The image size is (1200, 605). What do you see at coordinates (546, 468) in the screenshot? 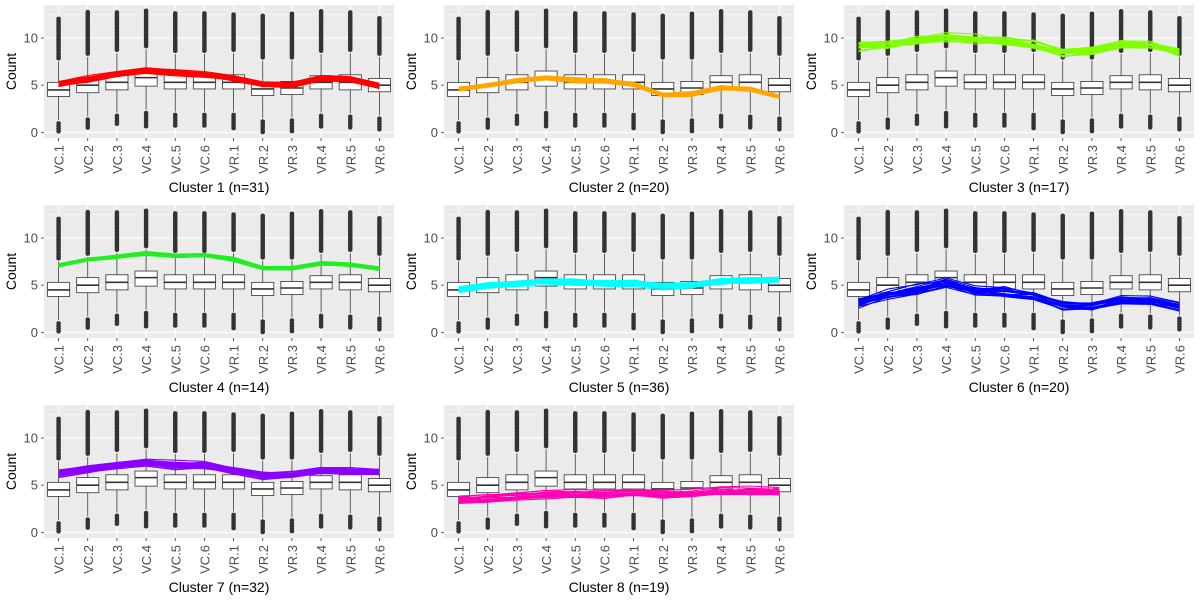
I see `boxplot-VC.4` at bounding box center [546, 468].